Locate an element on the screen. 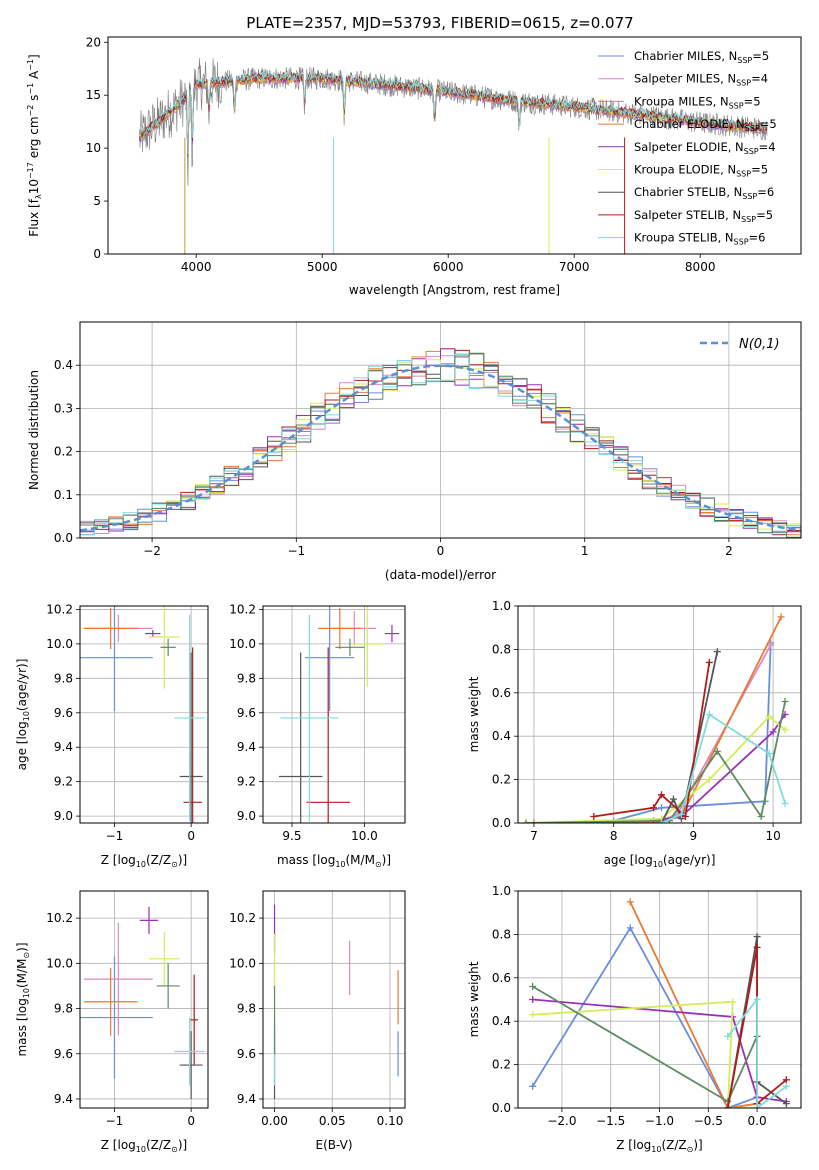 The width and height of the screenshot is (819, 1170). legend-entry: Chabrier MILES, NSSP=5 is located at coordinates (701, 57).